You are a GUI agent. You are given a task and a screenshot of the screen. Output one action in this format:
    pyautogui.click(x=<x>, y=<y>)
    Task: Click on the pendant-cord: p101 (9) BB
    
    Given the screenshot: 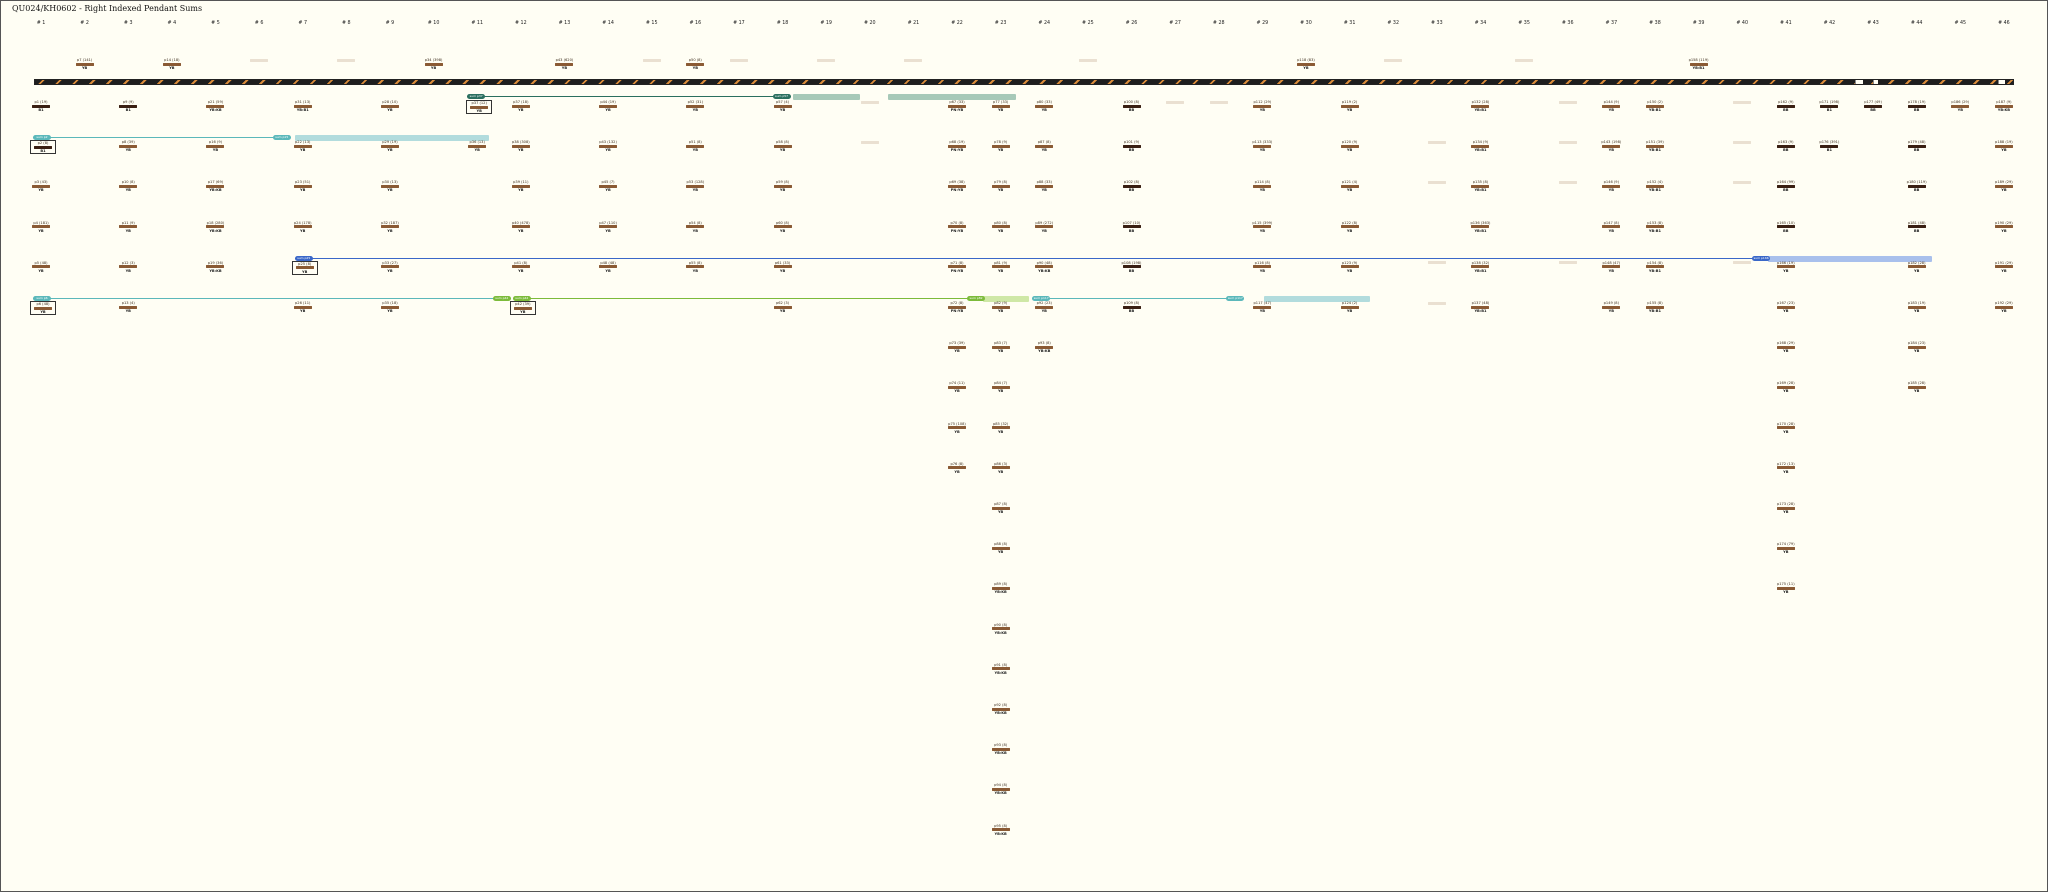 What is the action you would take?
    pyautogui.click(x=1132, y=146)
    